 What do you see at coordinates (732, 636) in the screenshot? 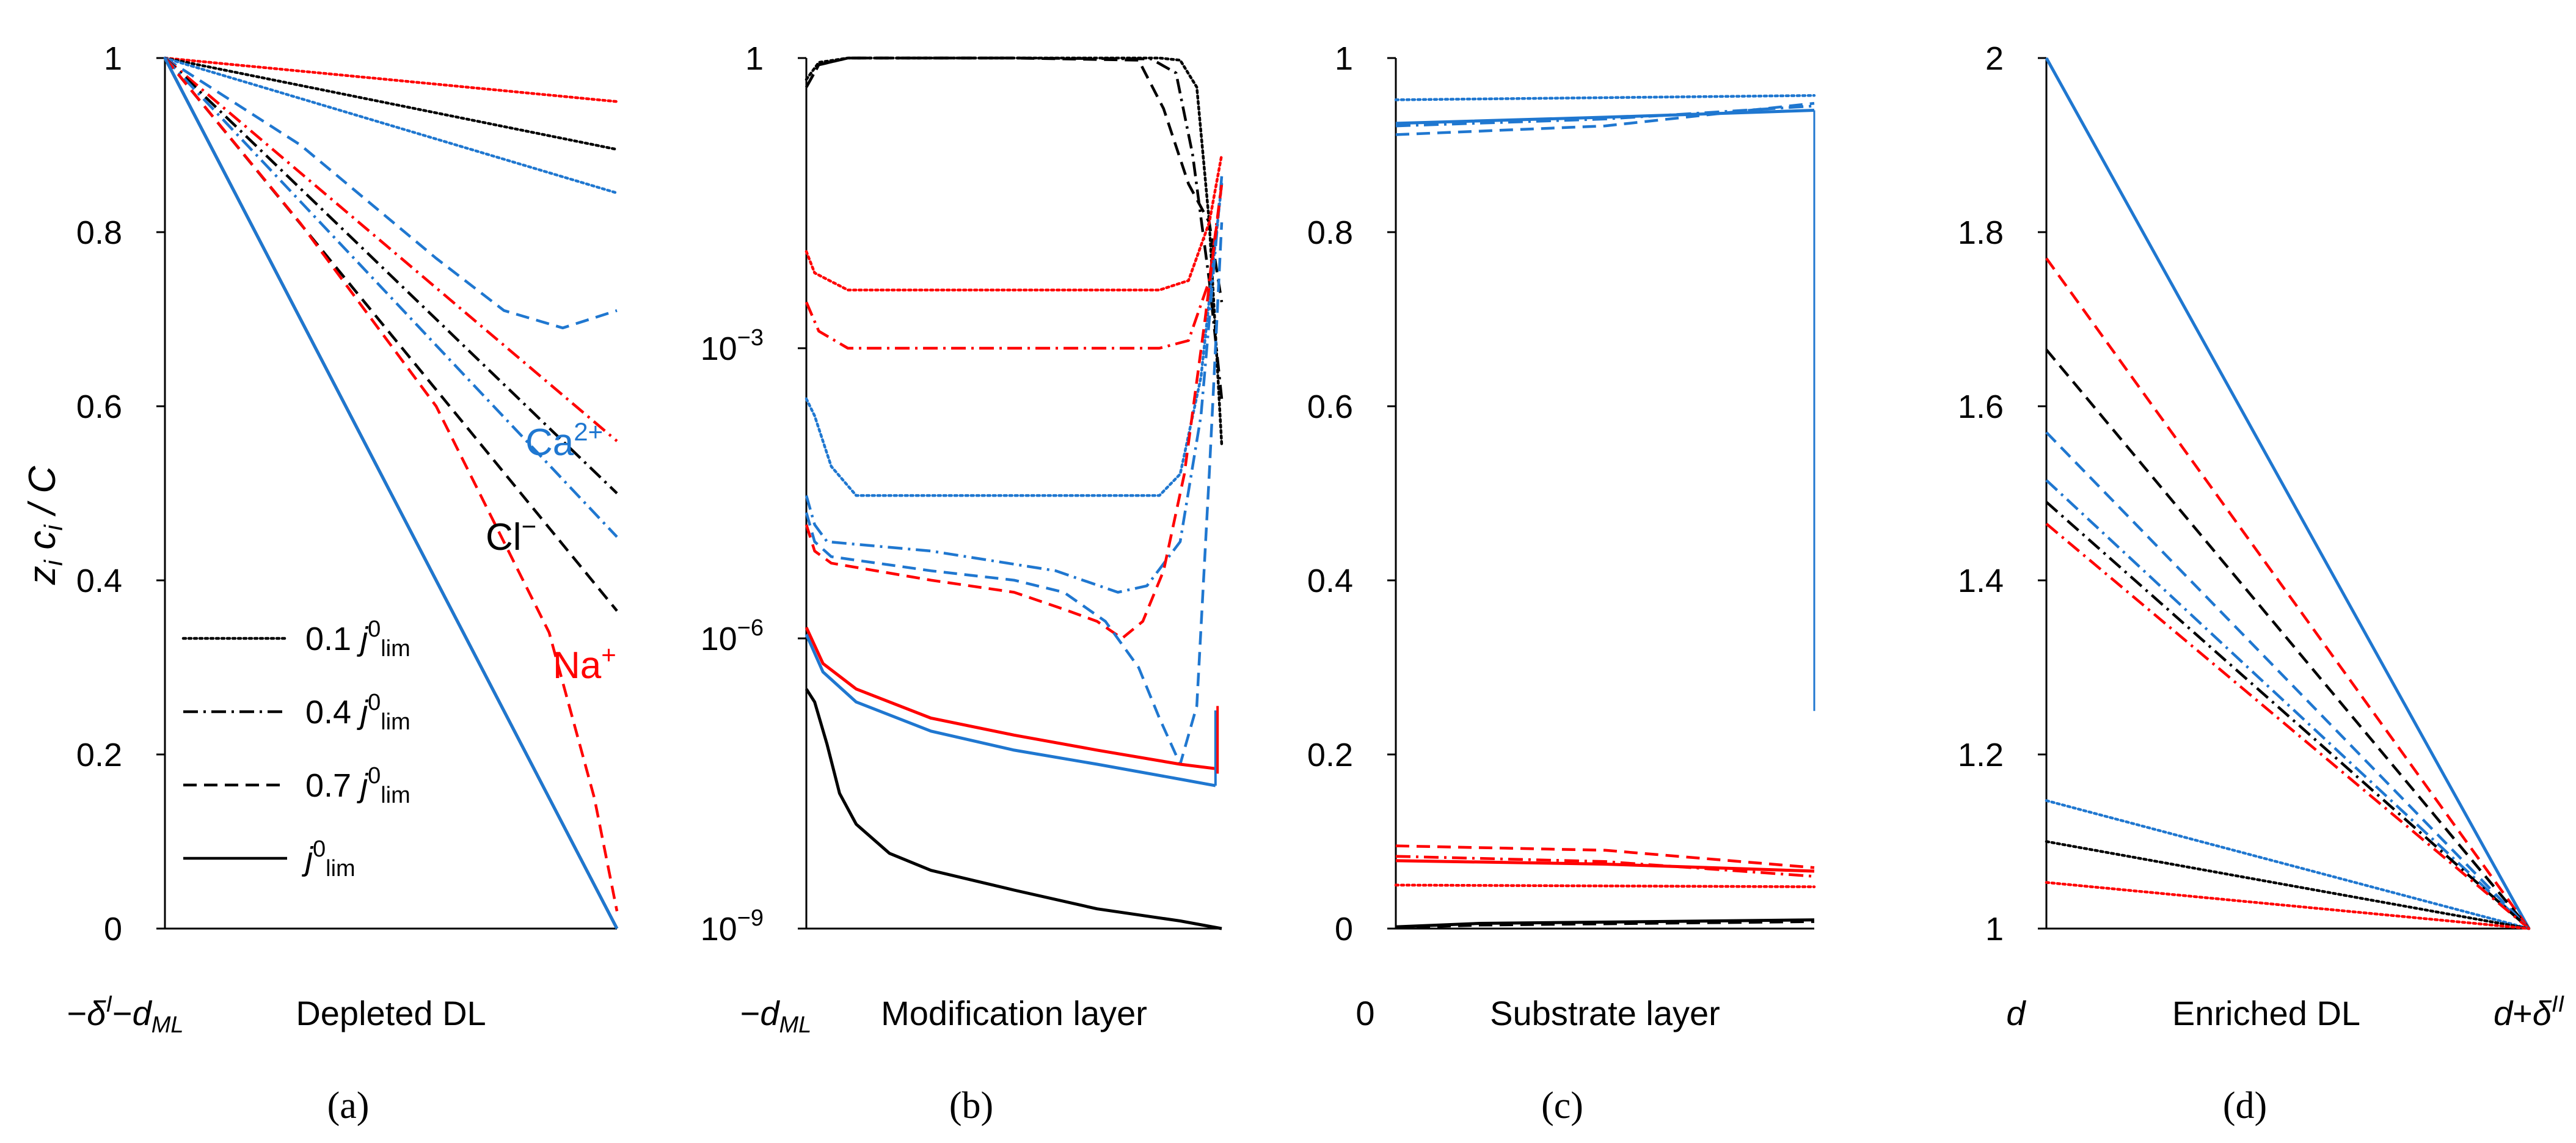
I see `y-tick-label: 10⁻⁶` at bounding box center [732, 636].